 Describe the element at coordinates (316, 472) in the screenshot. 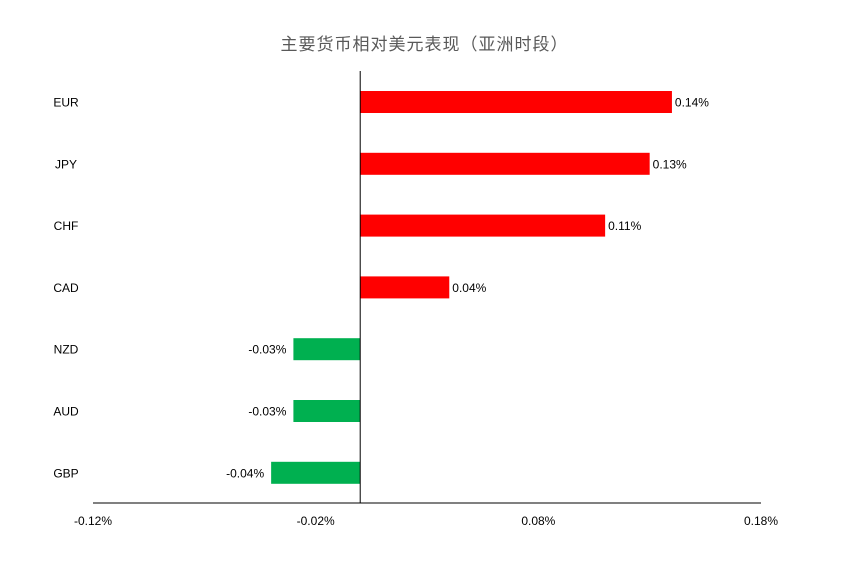

I see `bar-gbp` at that location.